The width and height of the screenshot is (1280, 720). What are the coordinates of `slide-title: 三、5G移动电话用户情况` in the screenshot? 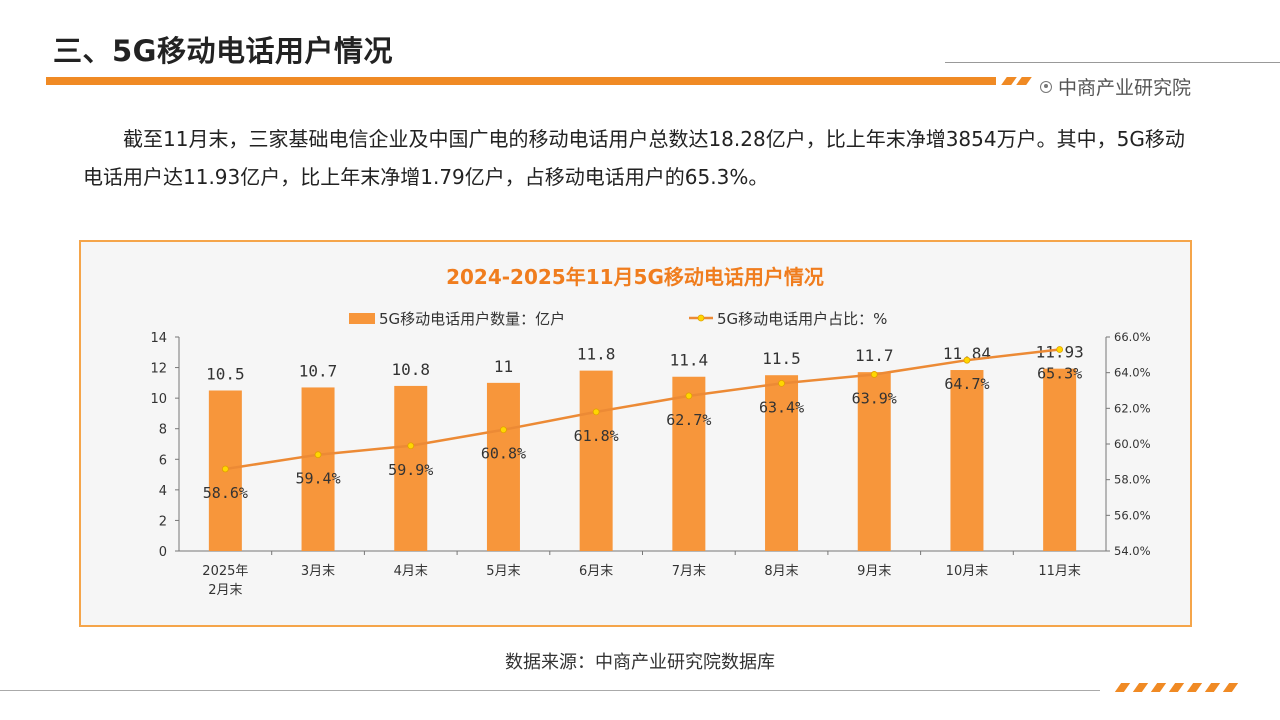 It's located at (223, 51).